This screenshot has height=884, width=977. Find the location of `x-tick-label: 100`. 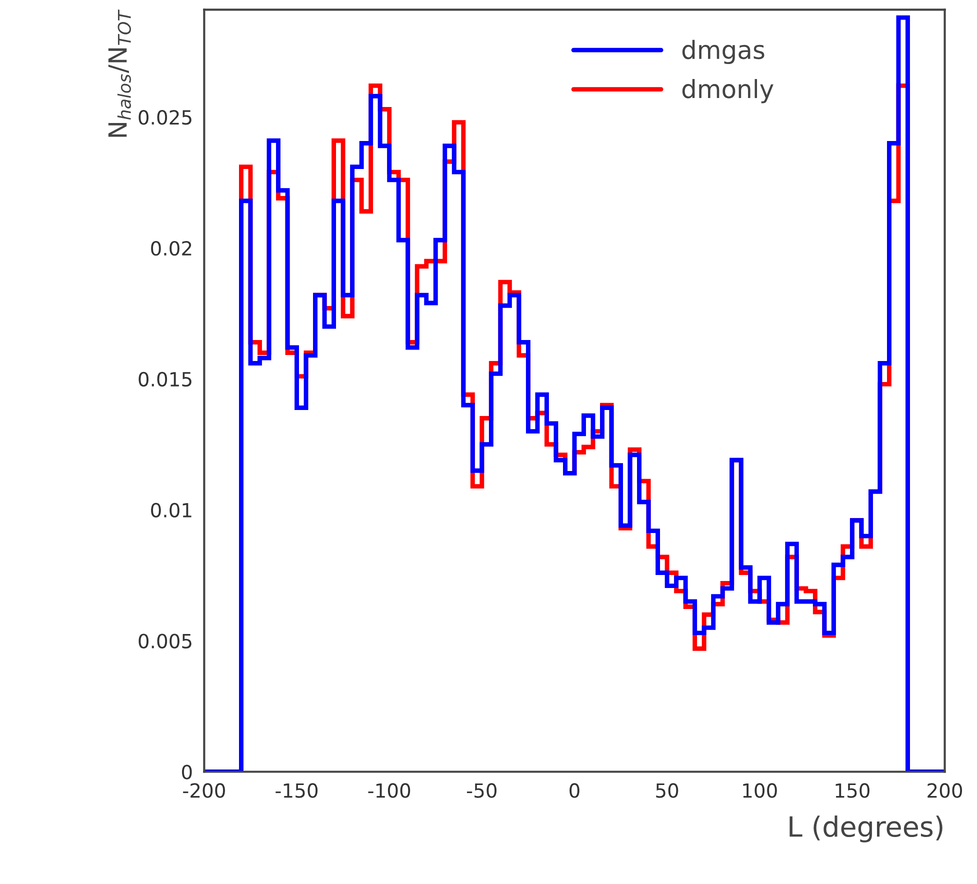

x-tick-label: 100 is located at coordinates (760, 790).